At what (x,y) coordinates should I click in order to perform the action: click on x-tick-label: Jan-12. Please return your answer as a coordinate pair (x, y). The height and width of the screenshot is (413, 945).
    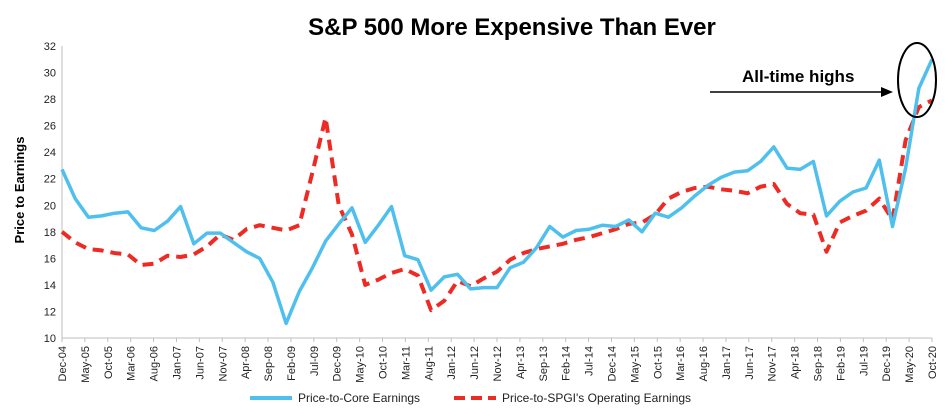
    Looking at the image, I should click on (452, 363).